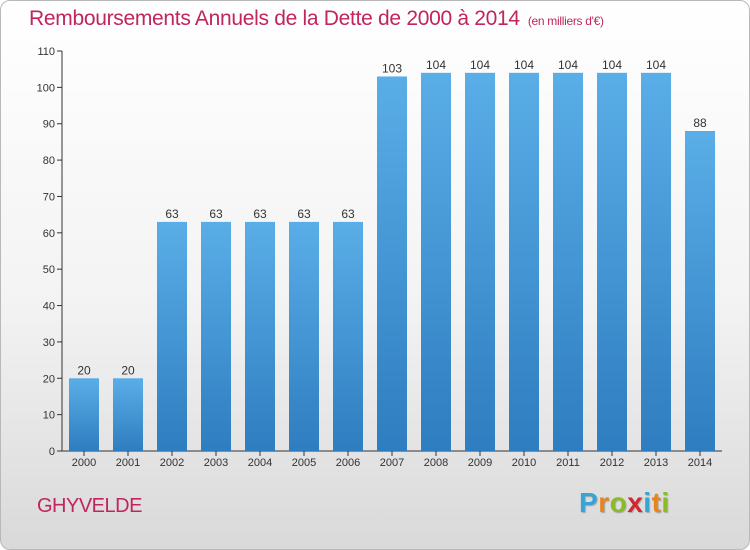 The image size is (750, 550). What do you see at coordinates (49, 270) in the screenshot?
I see `y-tick-label: 50` at bounding box center [49, 270].